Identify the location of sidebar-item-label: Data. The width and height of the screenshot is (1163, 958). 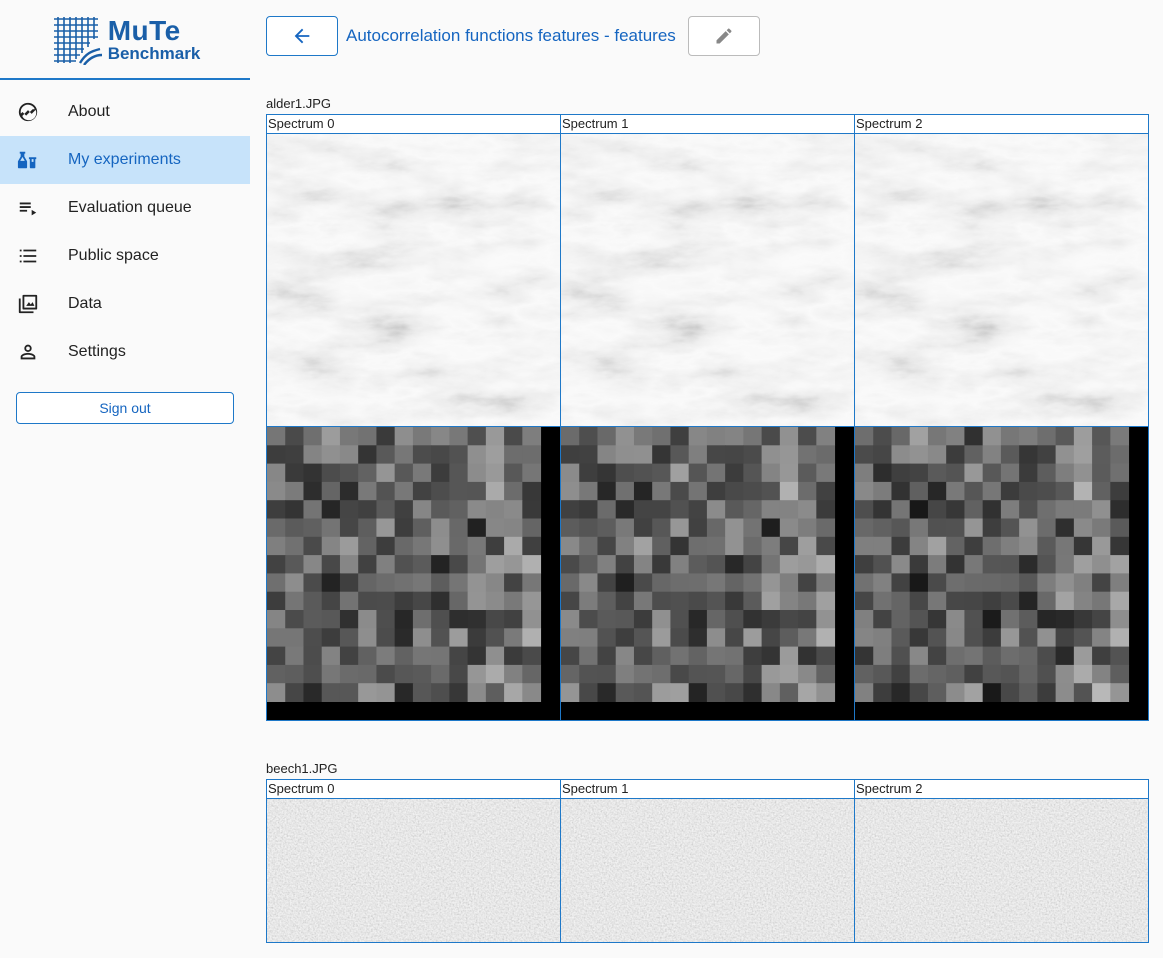
(85, 303).